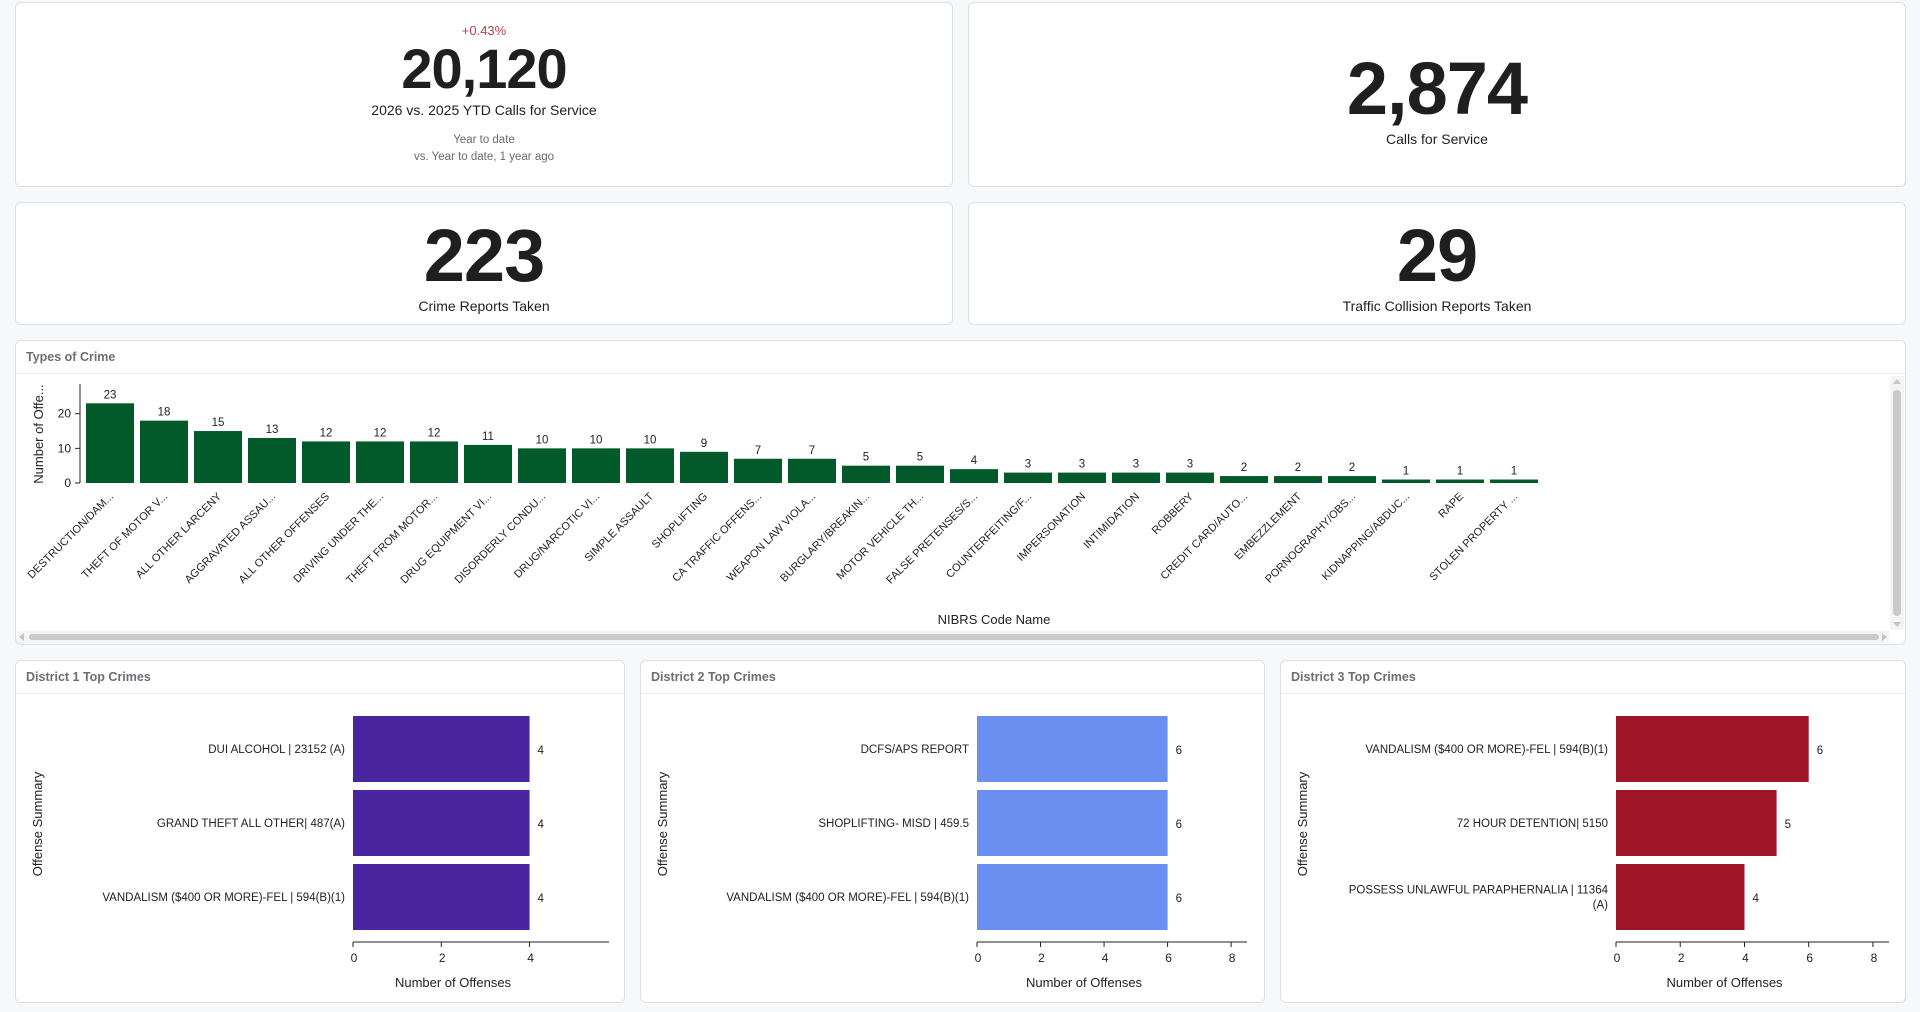 The image size is (1920, 1012). I want to click on x-tick-label: ALL OTHER OFFENSES, so click(285, 539).